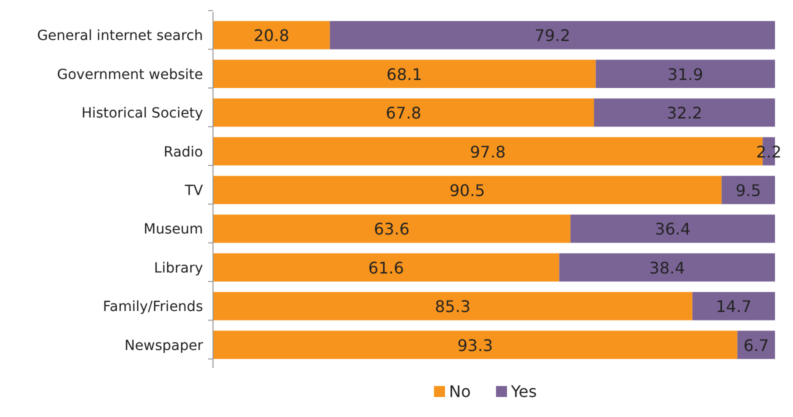 The width and height of the screenshot is (793, 417). What do you see at coordinates (152, 307) in the screenshot?
I see `y-tick-label: Family/Friends` at bounding box center [152, 307].